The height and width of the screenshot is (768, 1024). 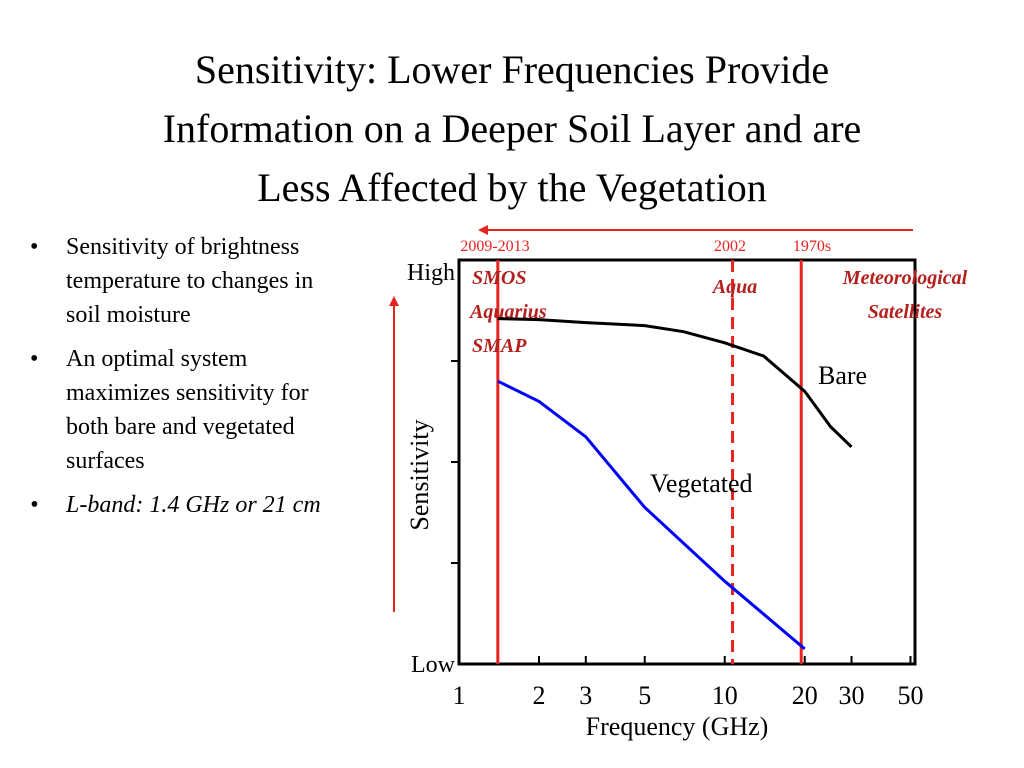 I want to click on mission-label-satellites: Satellites, so click(x=905, y=312).